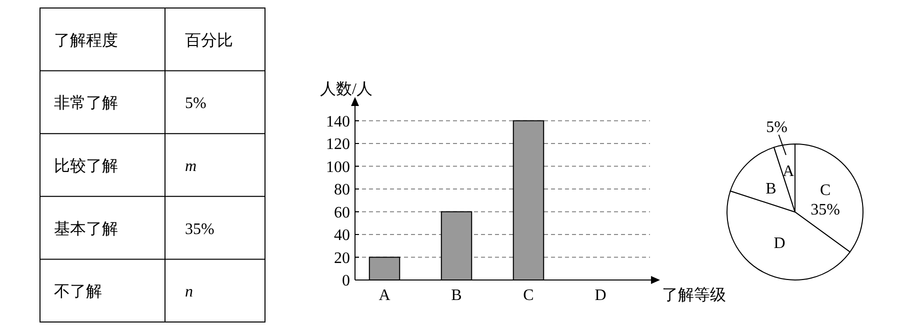 The height and width of the screenshot is (334, 903). Describe the element at coordinates (777, 127) in the screenshot. I see `data-label: 5%` at that location.